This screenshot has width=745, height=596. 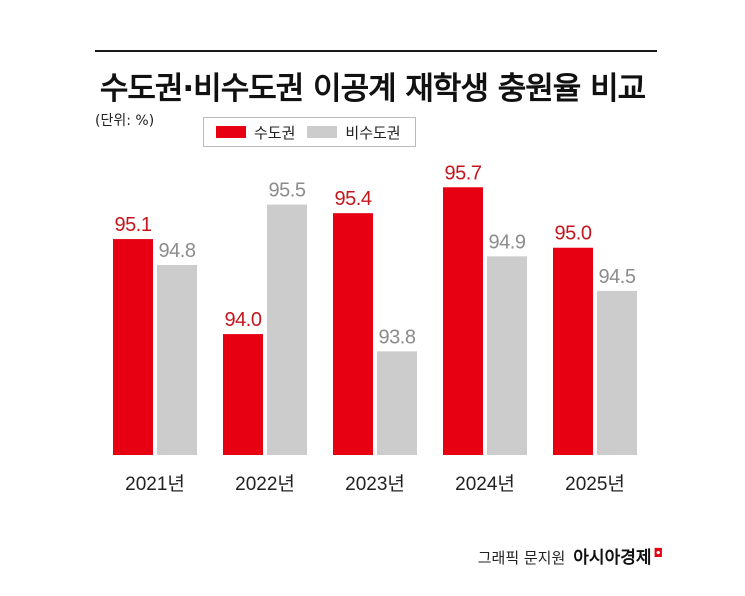 What do you see at coordinates (658, 553) in the screenshot?
I see `brand-mark-icon: ◘` at bounding box center [658, 553].